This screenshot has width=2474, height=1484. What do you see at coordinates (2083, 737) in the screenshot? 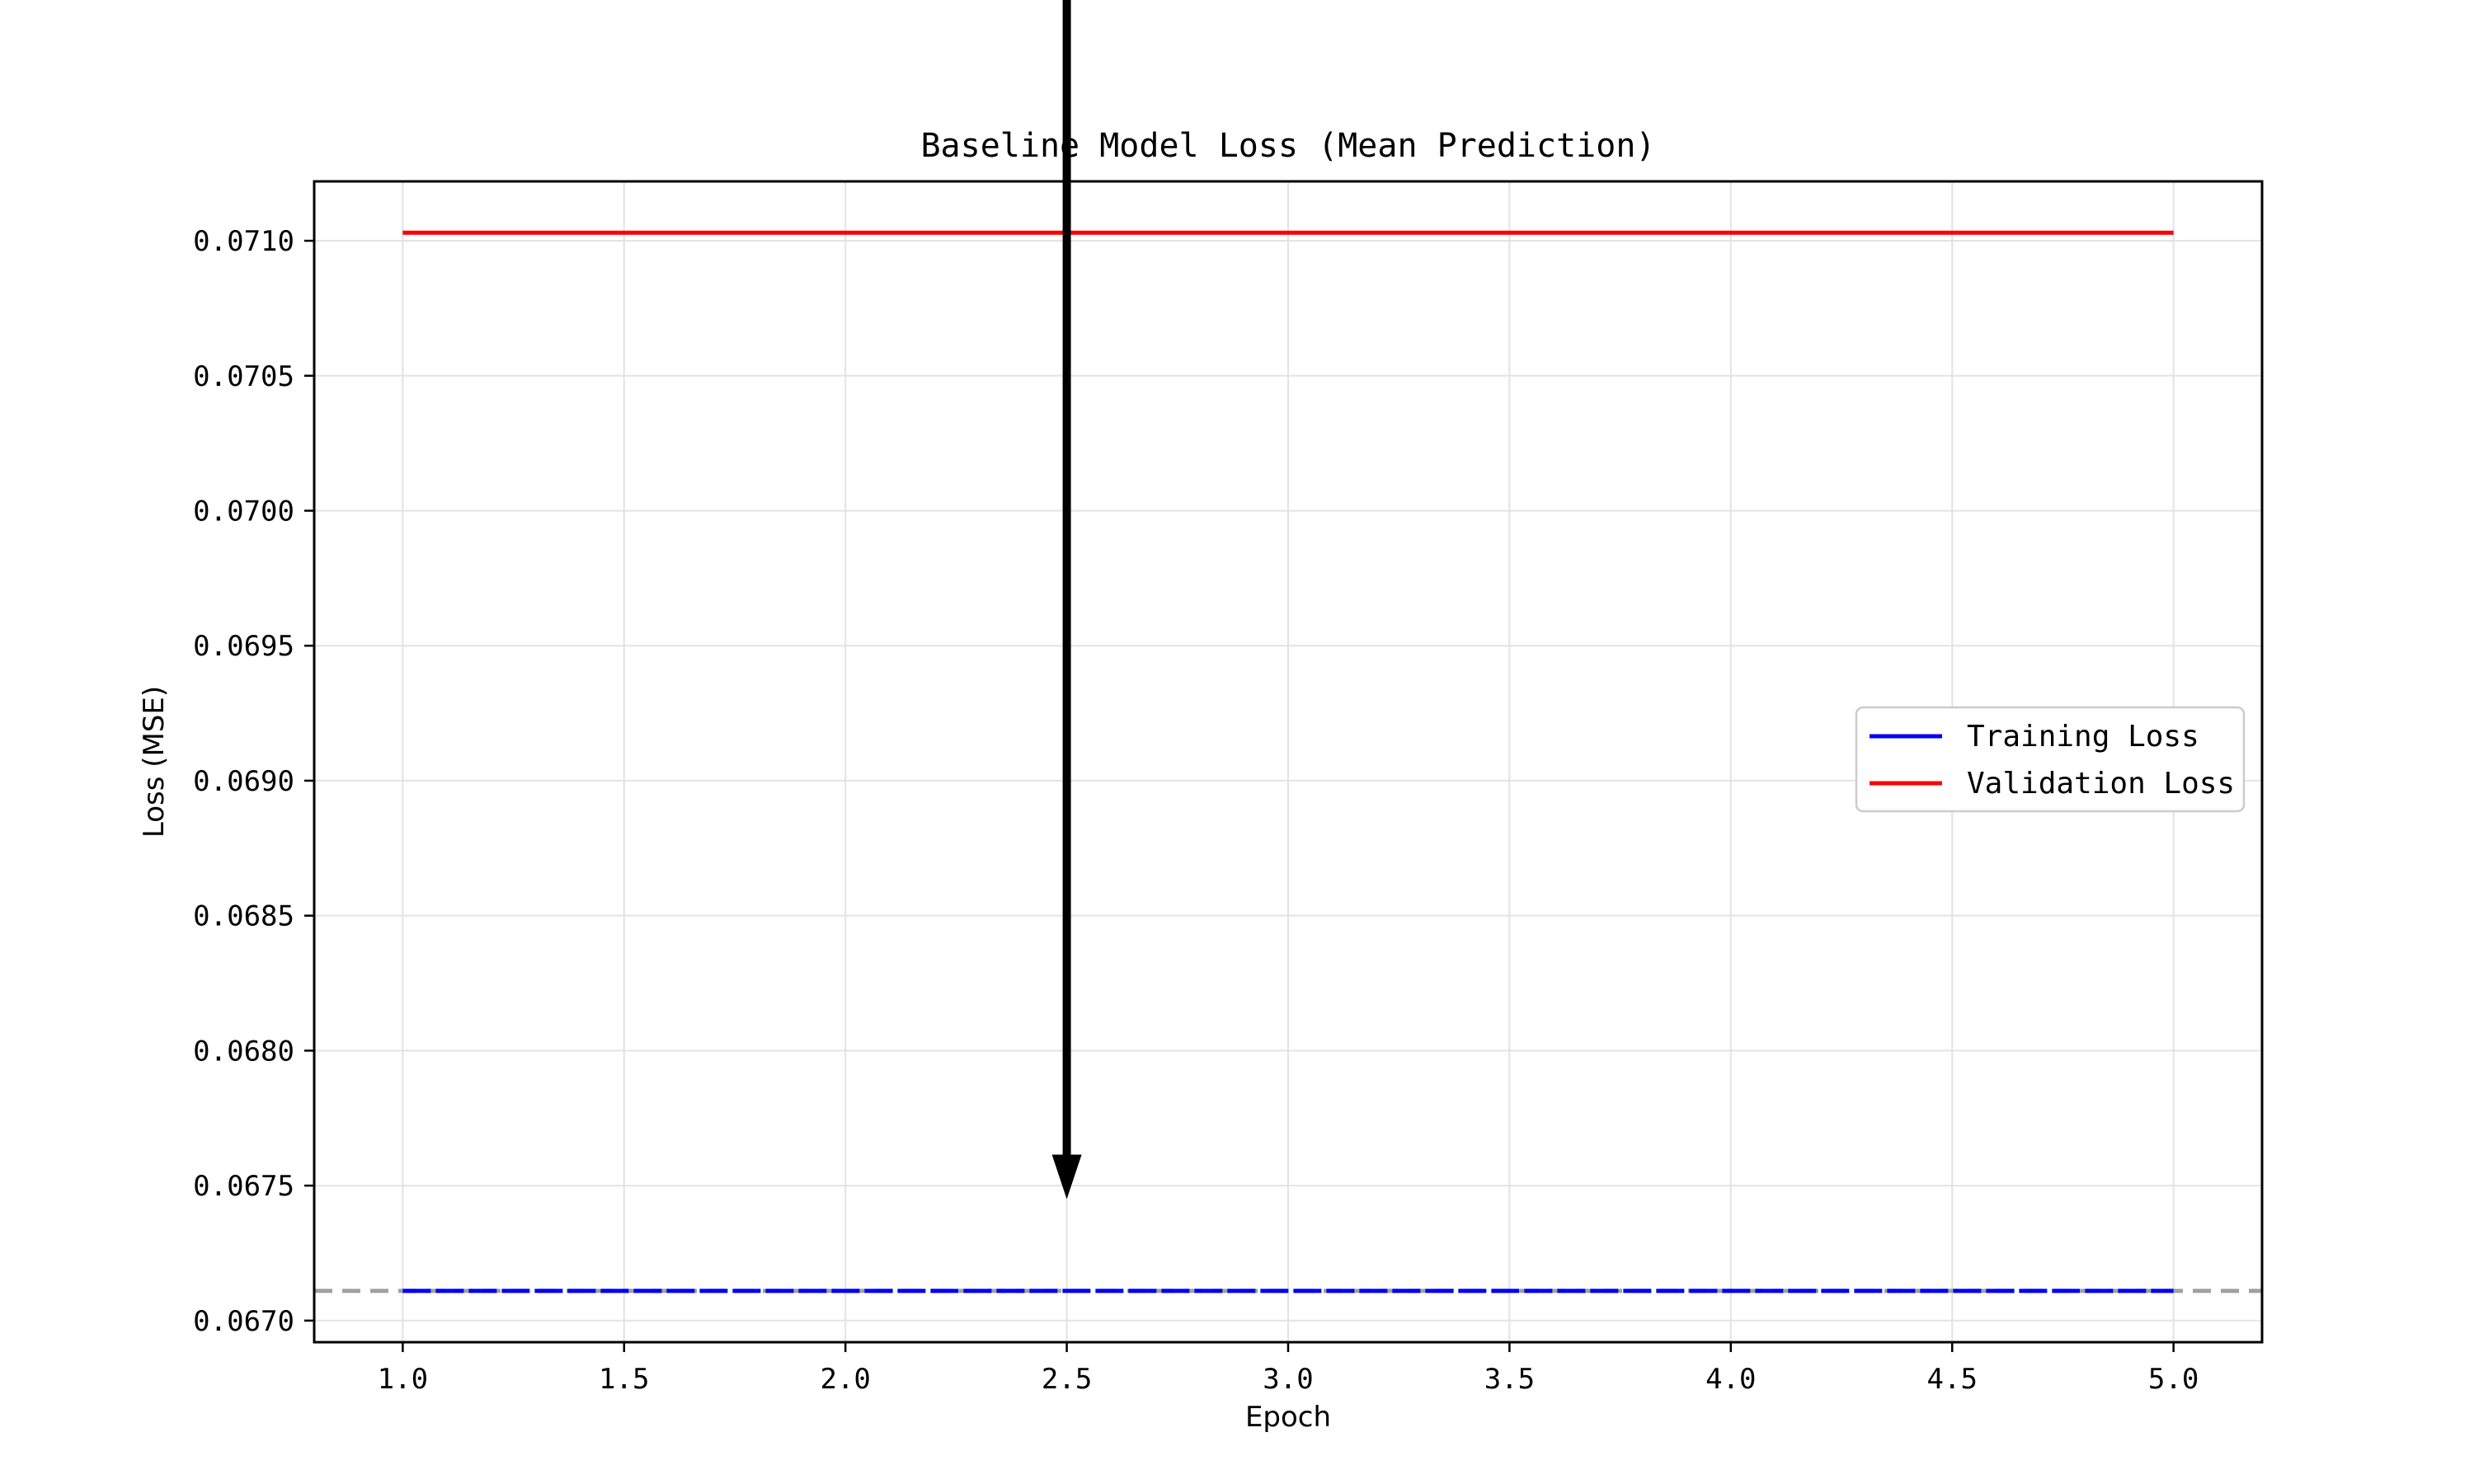
I see `legend-label-0: Training Loss` at bounding box center [2083, 737].